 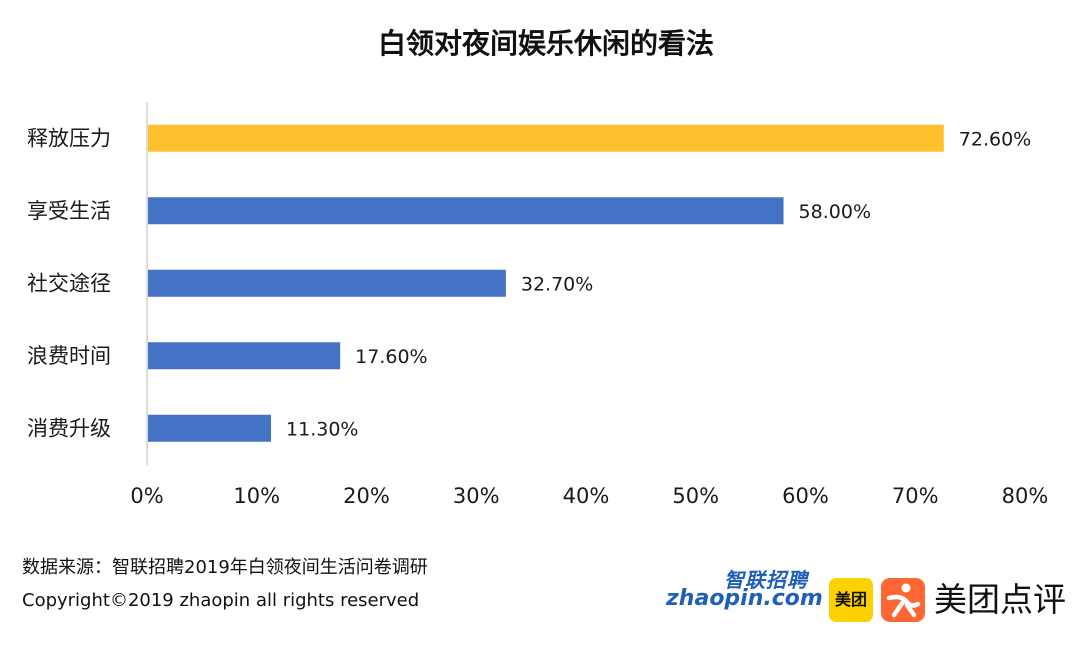 I want to click on x-tick-label: 70%, so click(x=915, y=496).